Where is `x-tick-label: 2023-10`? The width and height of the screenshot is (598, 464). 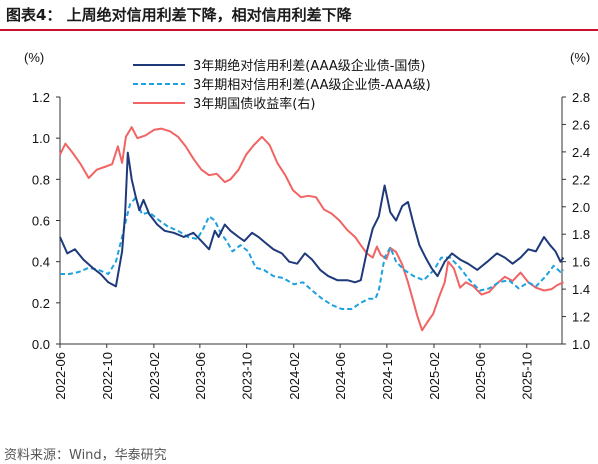
x-tick-label: 2023-10 is located at coordinates (247, 376).